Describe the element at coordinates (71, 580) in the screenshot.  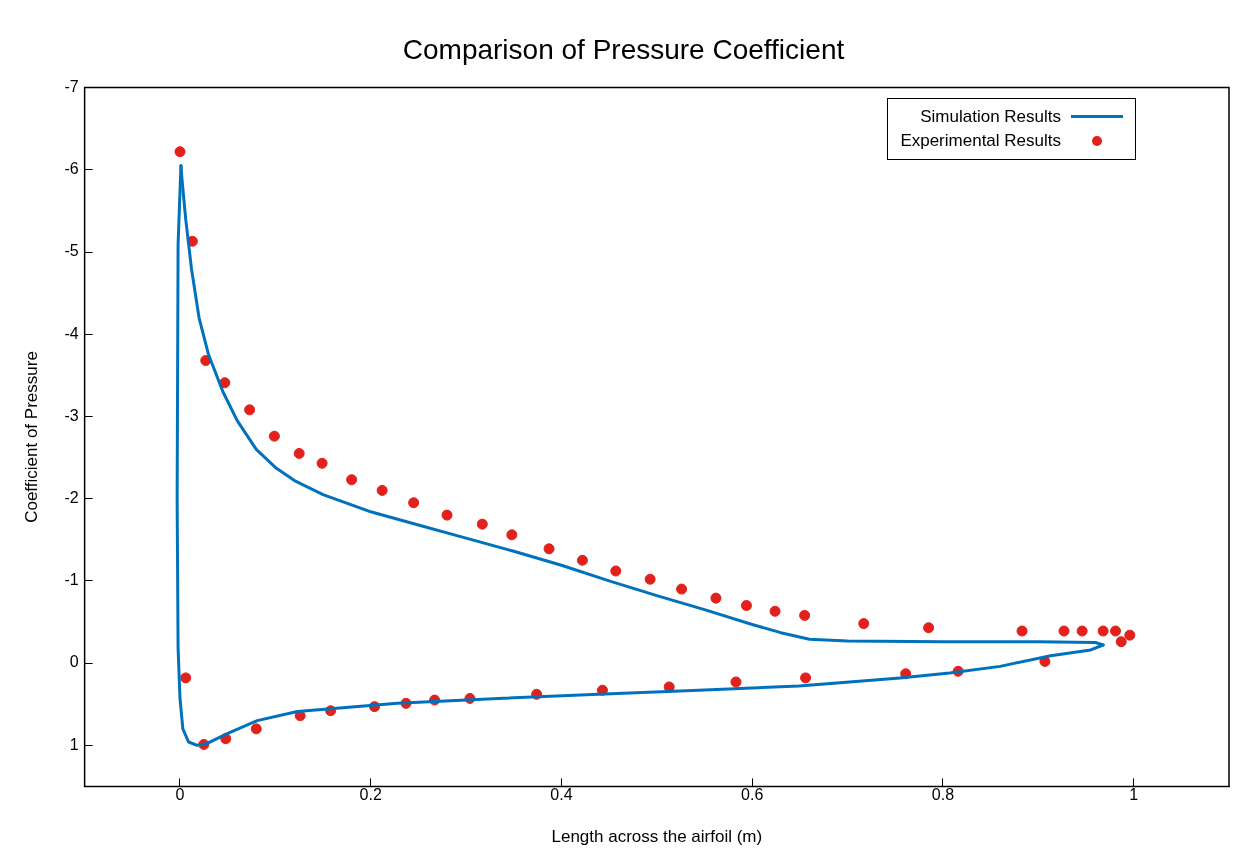
I see `y-tick-label: -1` at that location.